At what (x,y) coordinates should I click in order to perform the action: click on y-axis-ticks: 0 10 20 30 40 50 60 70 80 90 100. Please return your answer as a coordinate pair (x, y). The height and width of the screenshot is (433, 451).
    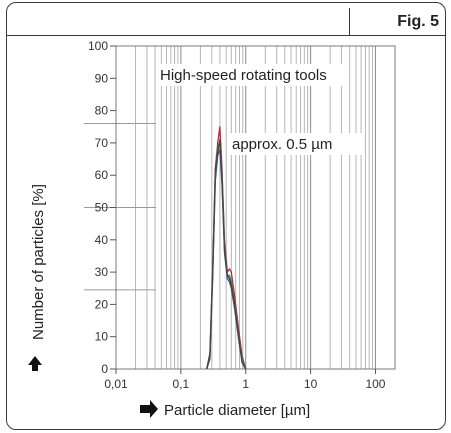
    Looking at the image, I should click on (102, 207).